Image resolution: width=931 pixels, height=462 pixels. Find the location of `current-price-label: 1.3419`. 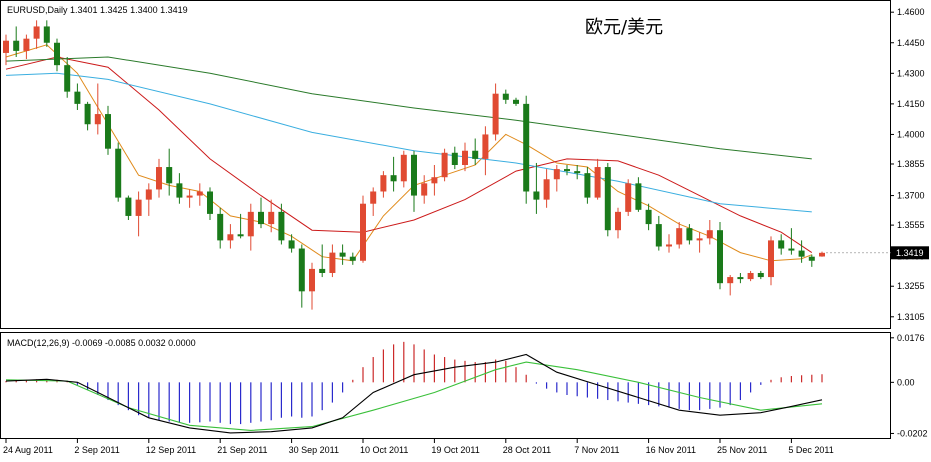

current-price-label: 1.3419 is located at coordinates (910, 253).